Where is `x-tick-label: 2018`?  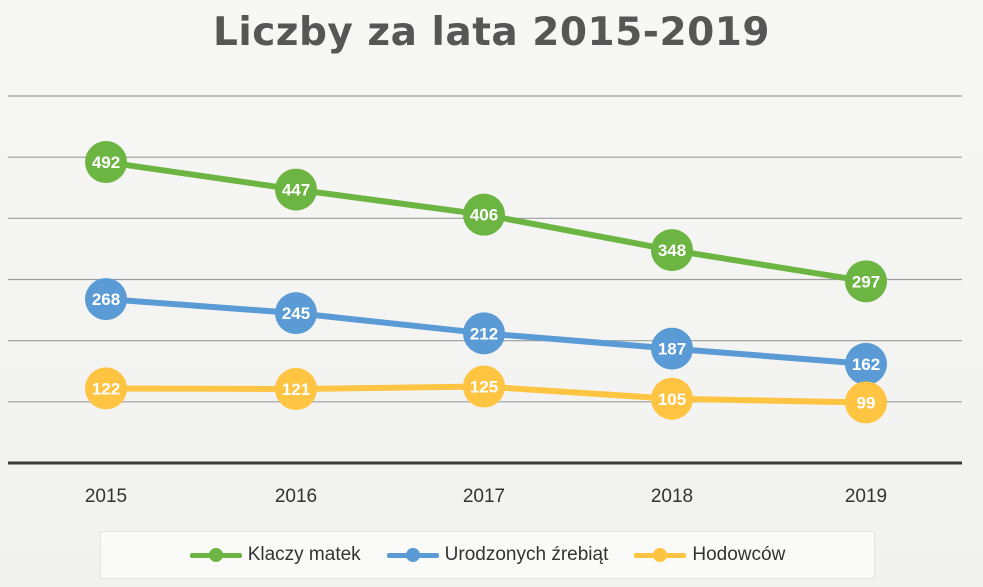
x-tick-label: 2018 is located at coordinates (672, 496).